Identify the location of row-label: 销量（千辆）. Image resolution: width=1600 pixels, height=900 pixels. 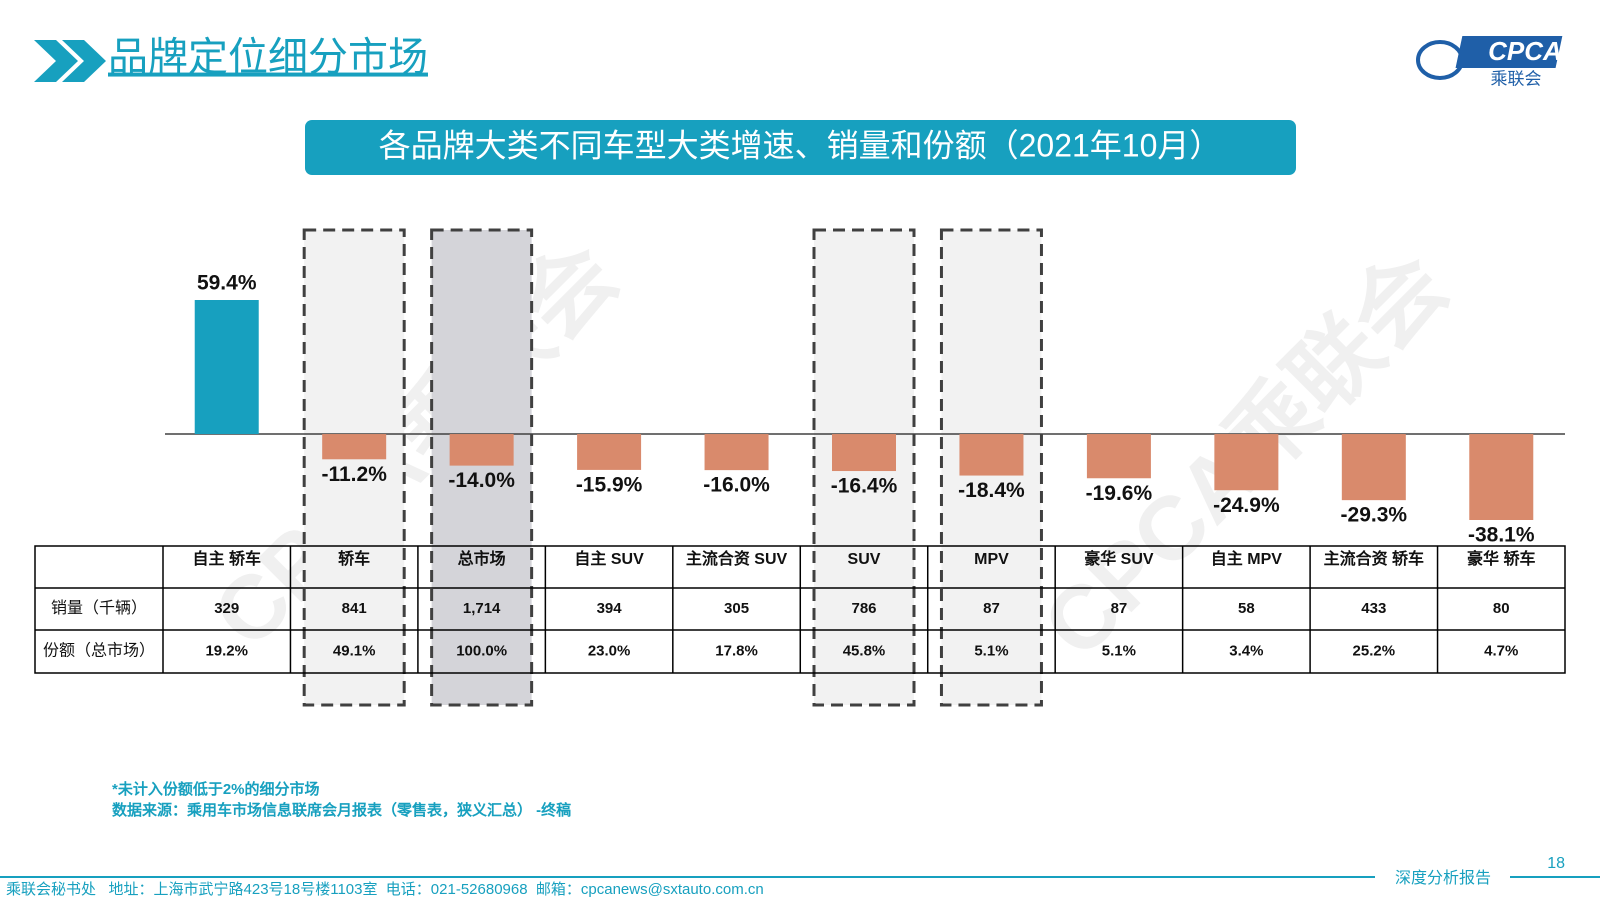
(99, 608).